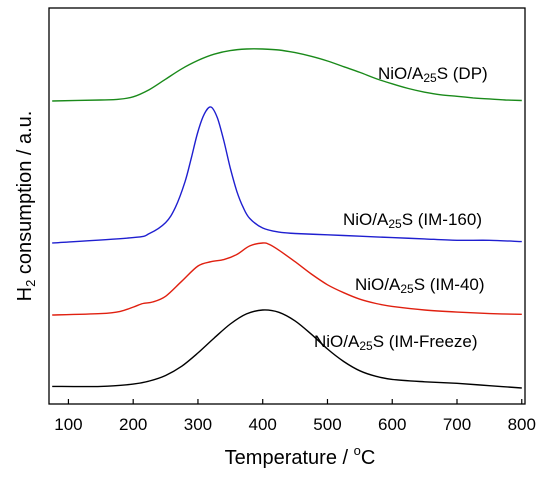  Describe the element at coordinates (287, 75) in the screenshot. I see `series-line-nio-a25s-dp-` at that location.